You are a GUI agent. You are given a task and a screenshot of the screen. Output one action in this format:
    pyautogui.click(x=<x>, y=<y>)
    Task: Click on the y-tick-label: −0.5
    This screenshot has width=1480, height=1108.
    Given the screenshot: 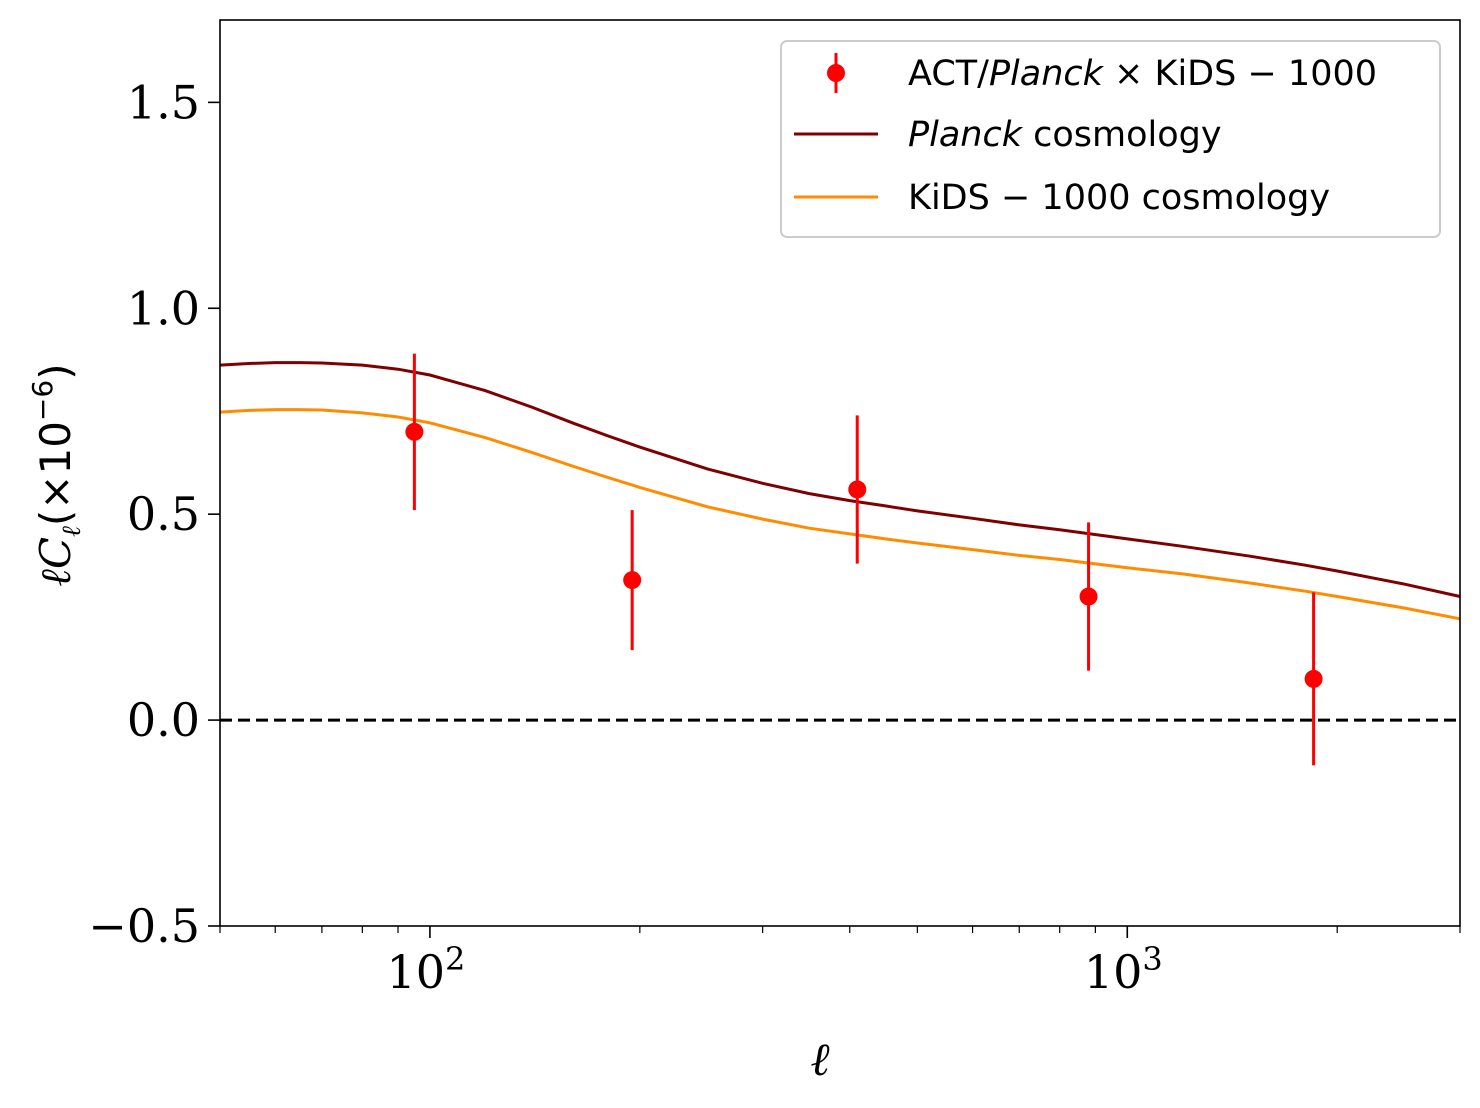 What is the action you would take?
    pyautogui.click(x=144, y=926)
    